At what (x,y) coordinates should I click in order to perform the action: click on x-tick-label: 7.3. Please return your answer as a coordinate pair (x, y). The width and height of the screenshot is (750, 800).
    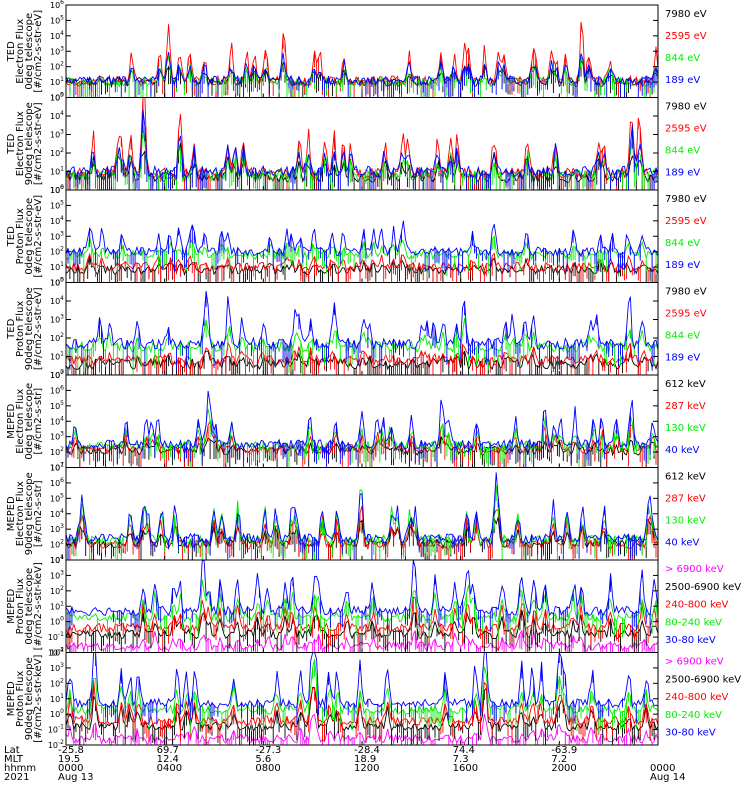
    Looking at the image, I should click on (461, 759).